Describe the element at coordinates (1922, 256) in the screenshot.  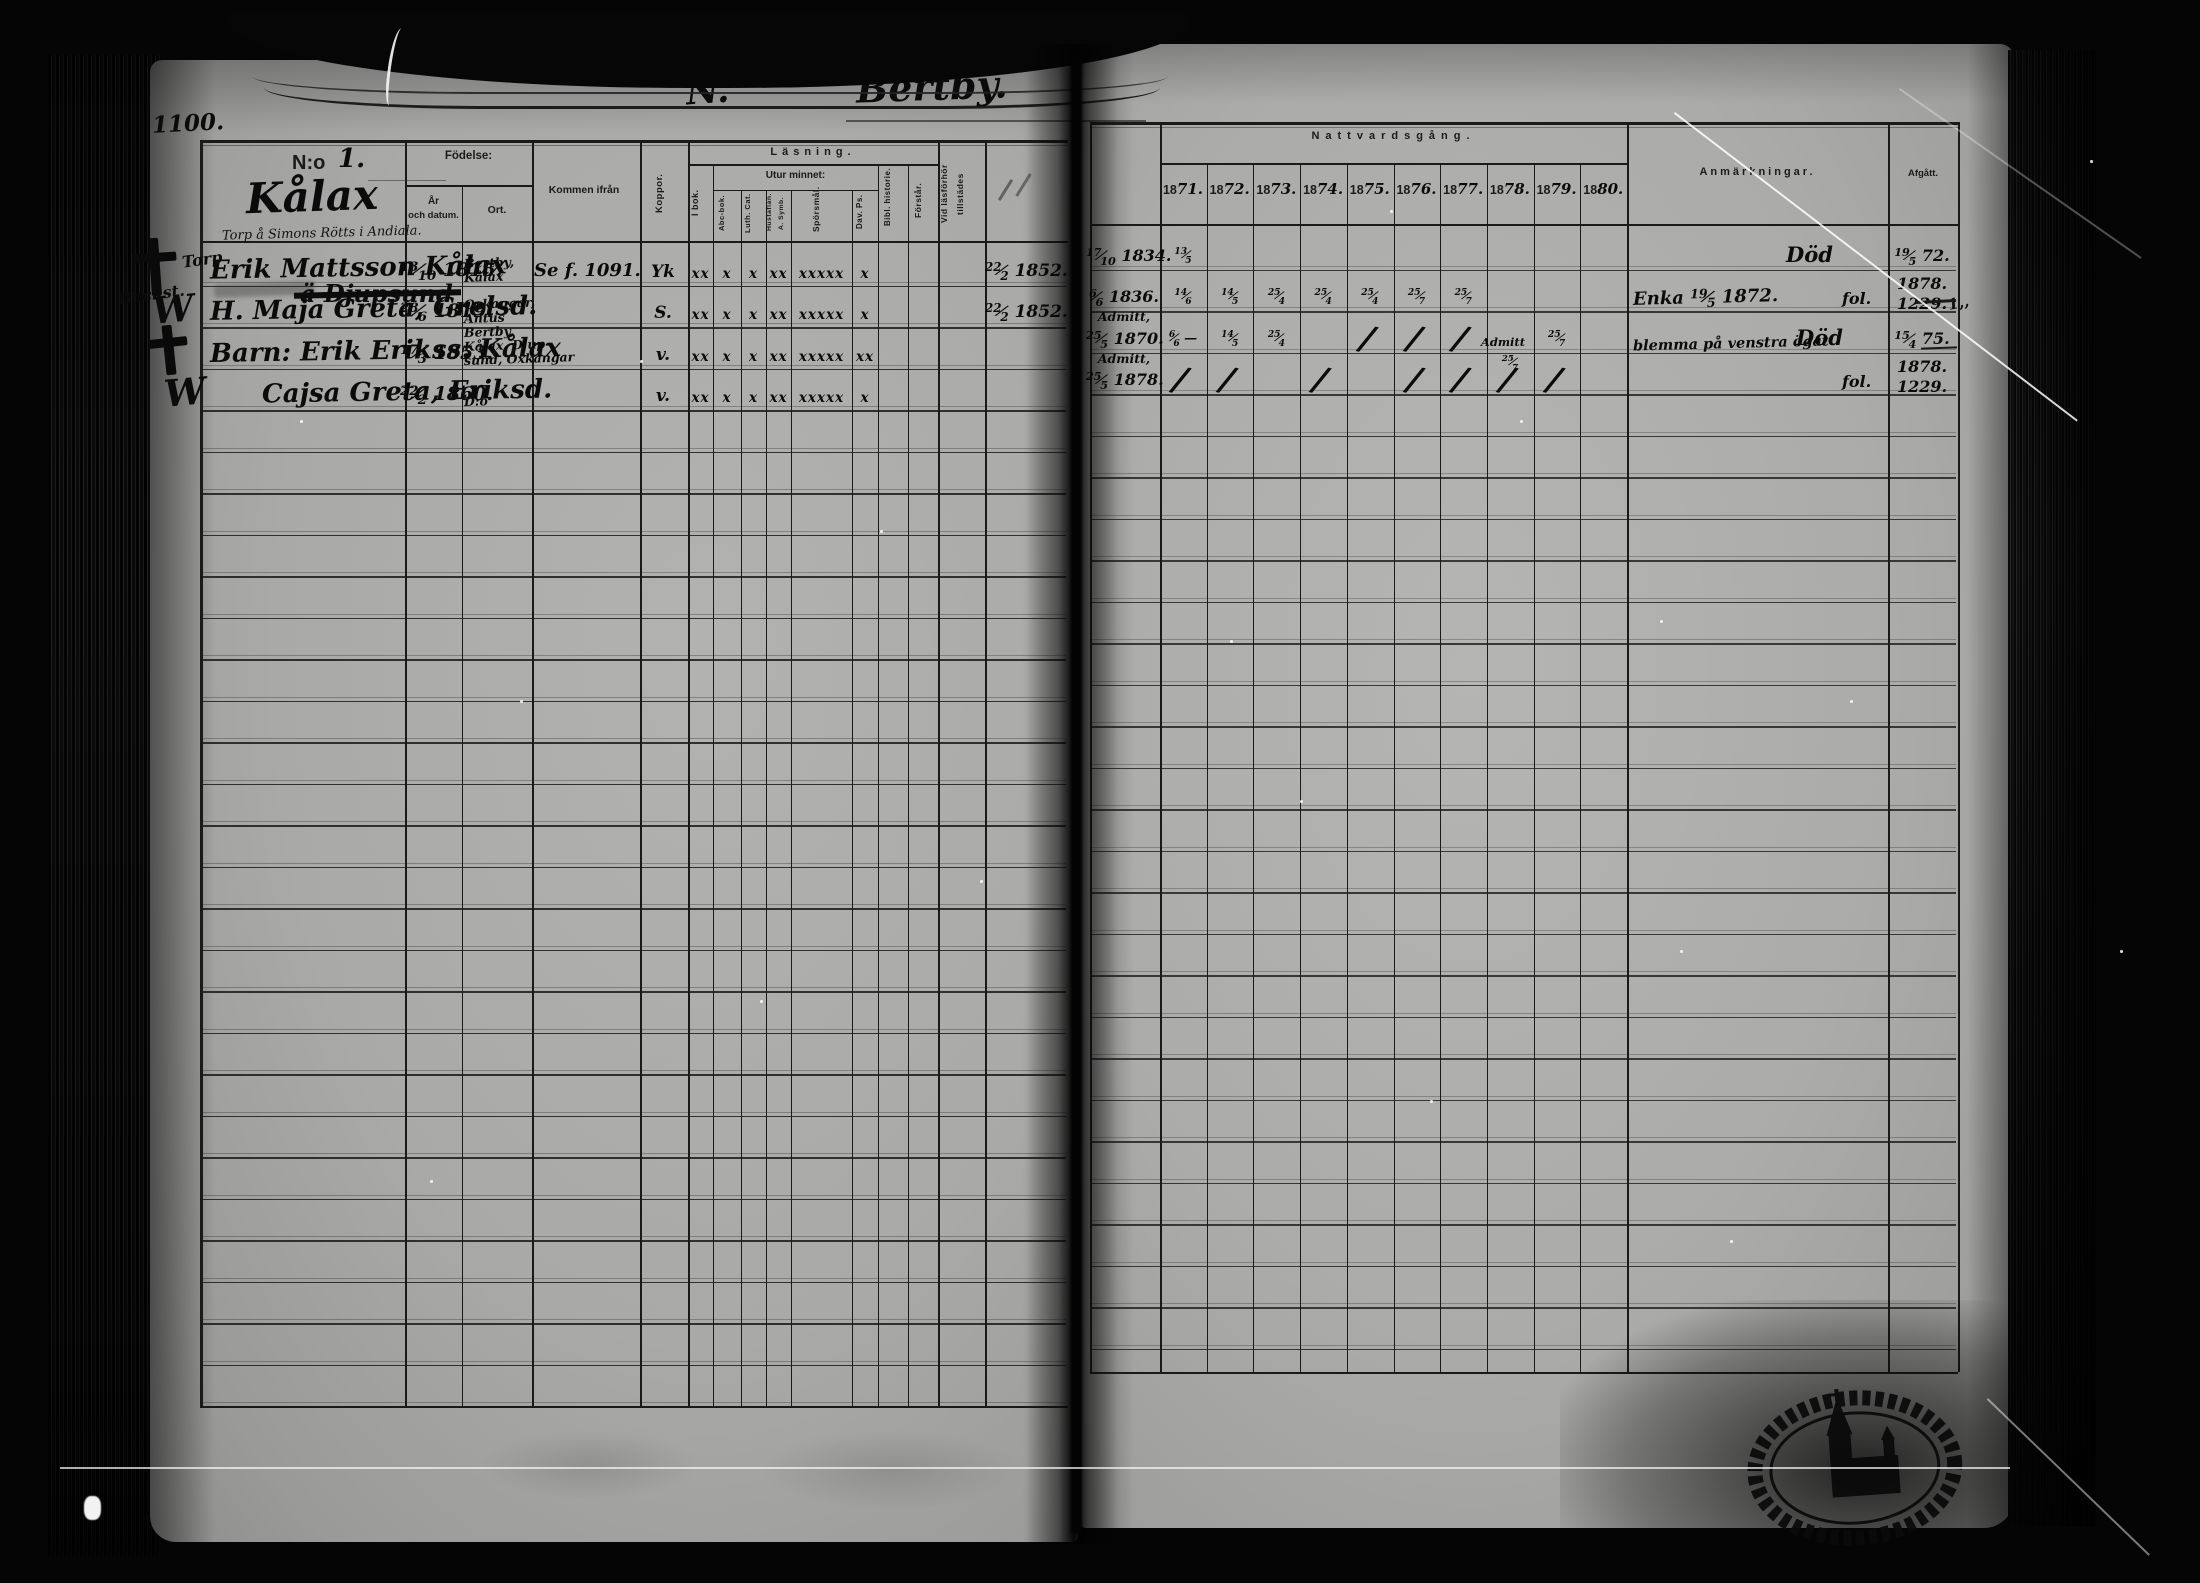
I see `entry-departed: 19⁄5 72.` at that location.